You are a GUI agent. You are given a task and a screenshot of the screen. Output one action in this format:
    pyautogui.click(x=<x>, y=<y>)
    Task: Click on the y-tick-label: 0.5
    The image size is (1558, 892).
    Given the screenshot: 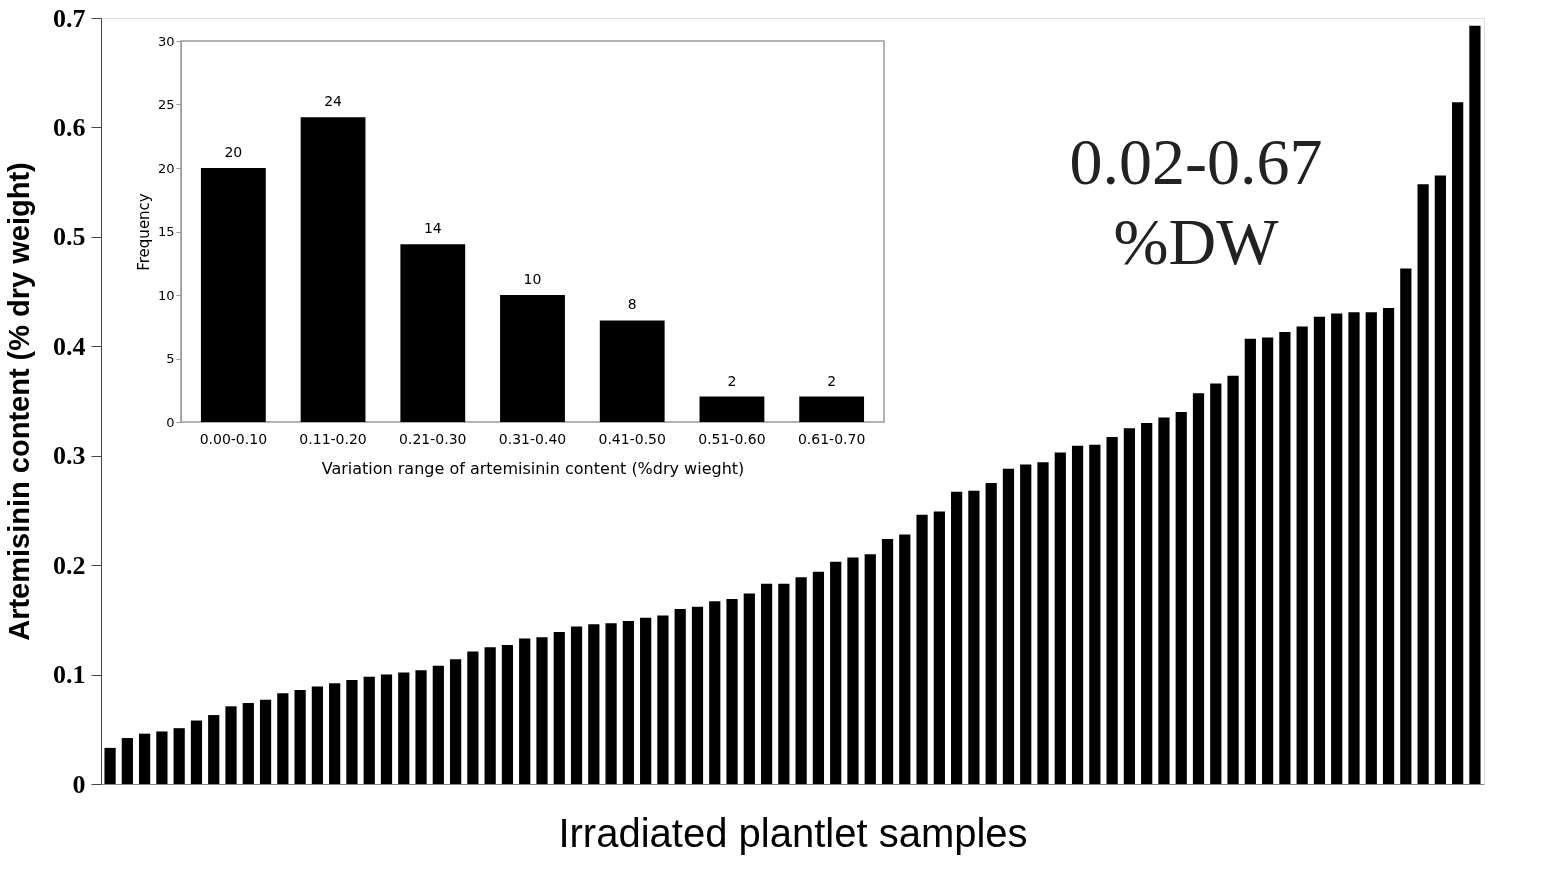 What is the action you would take?
    pyautogui.click(x=69, y=237)
    